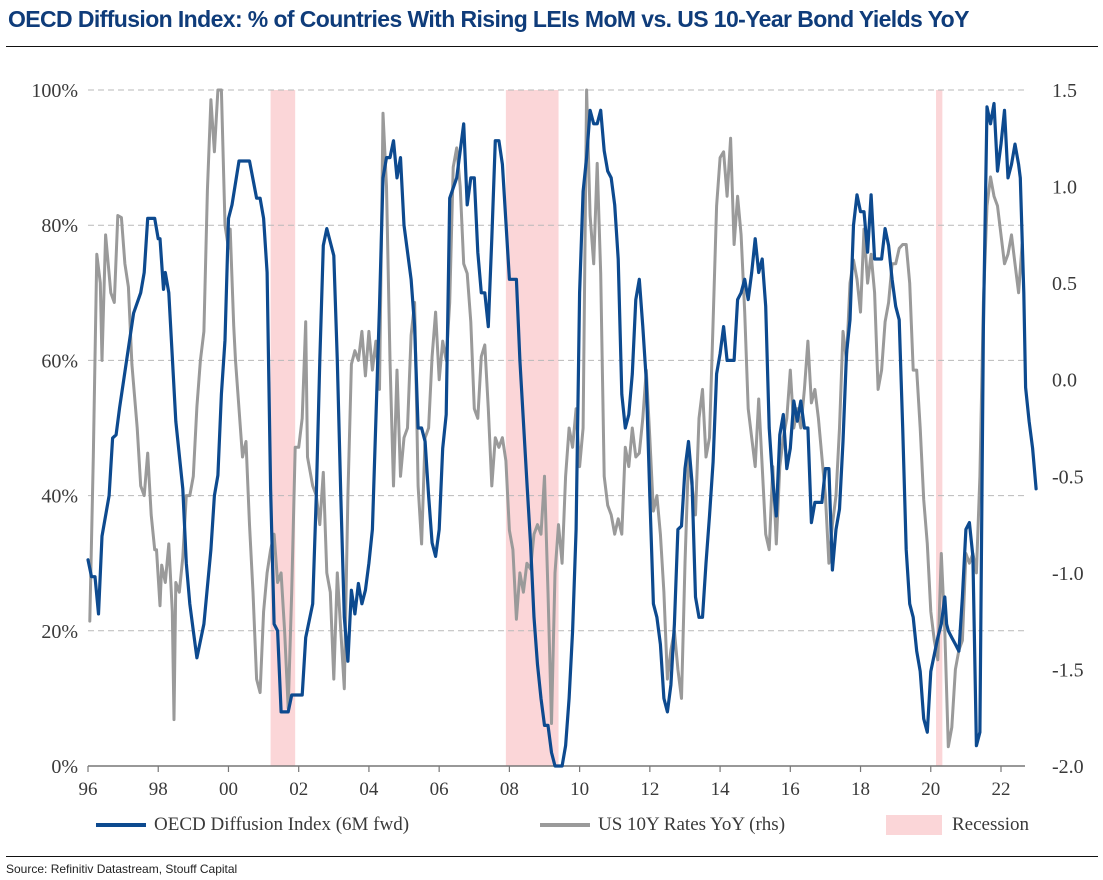  What do you see at coordinates (552, 856) in the screenshot?
I see `footer-divider` at bounding box center [552, 856].